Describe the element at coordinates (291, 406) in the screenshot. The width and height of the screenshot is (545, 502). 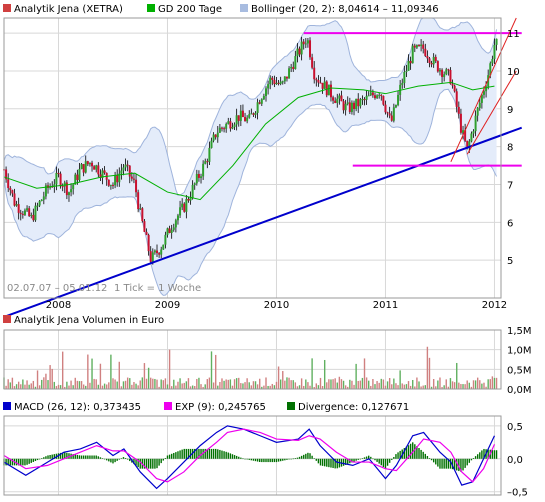
I see `legend-swatch-divergence` at that location.